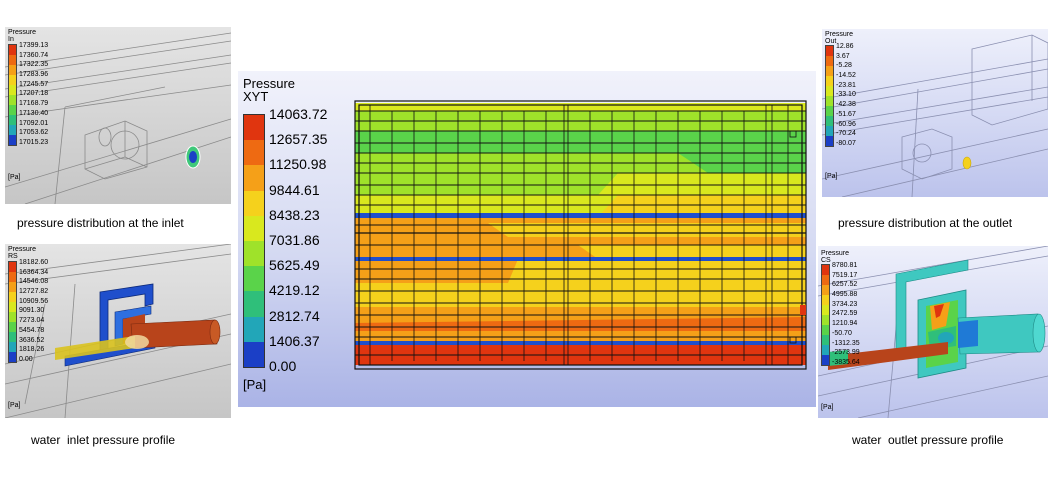 The width and height of the screenshot is (1054, 500). Describe the element at coordinates (294, 215) in the screenshot. I see `tick-label: 8438.23` at that location.